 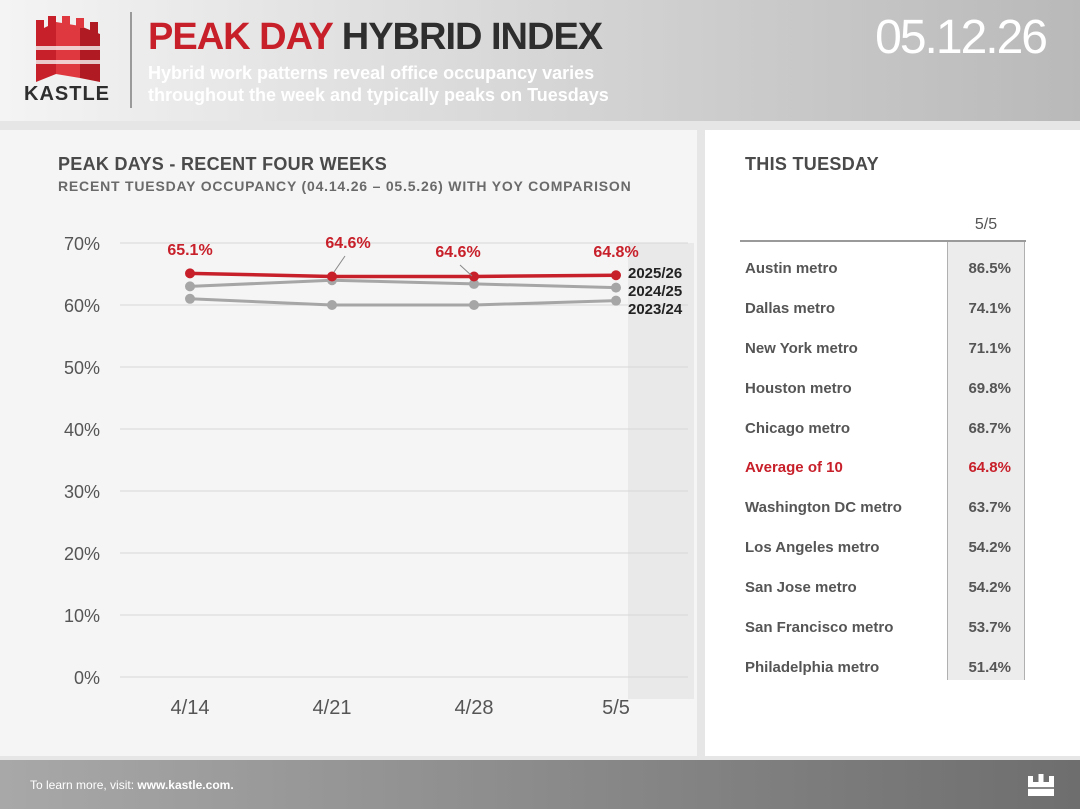 I want to click on metro-value: 53.7%, so click(x=989, y=628).